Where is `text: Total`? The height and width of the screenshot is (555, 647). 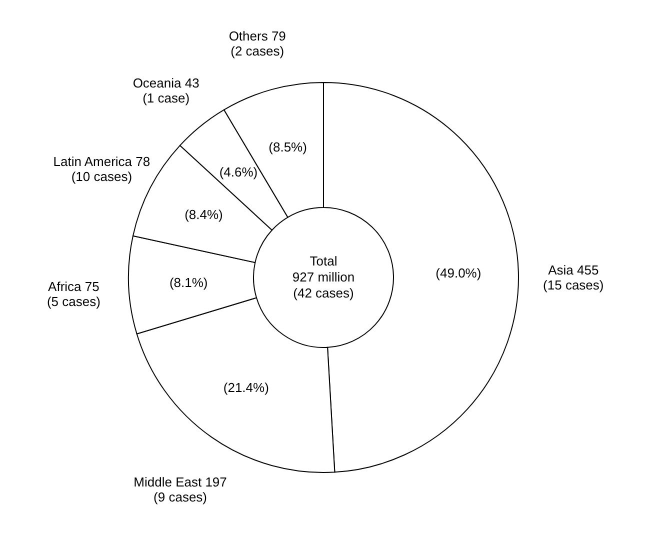 text: Total is located at coordinates (324, 261).